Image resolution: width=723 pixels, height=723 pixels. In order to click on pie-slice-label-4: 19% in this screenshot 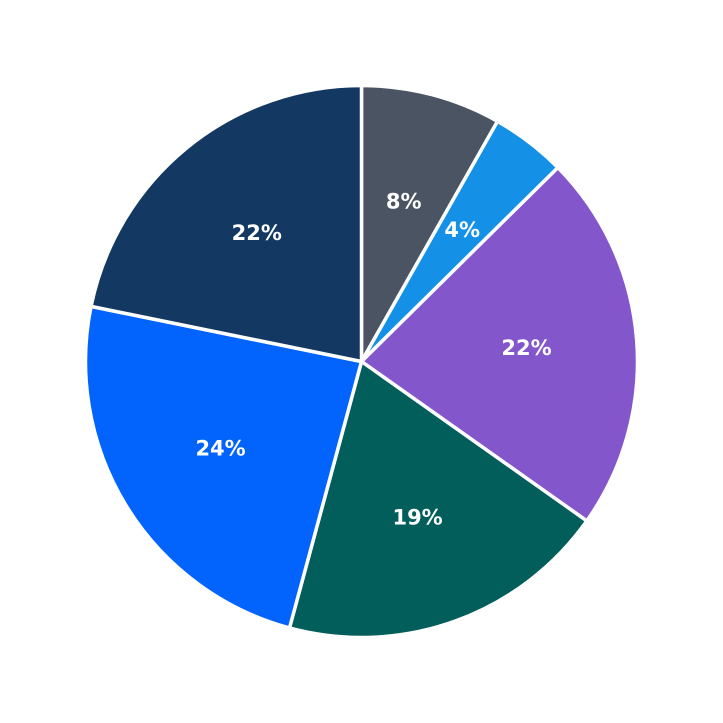, I will do `click(417, 517)`.